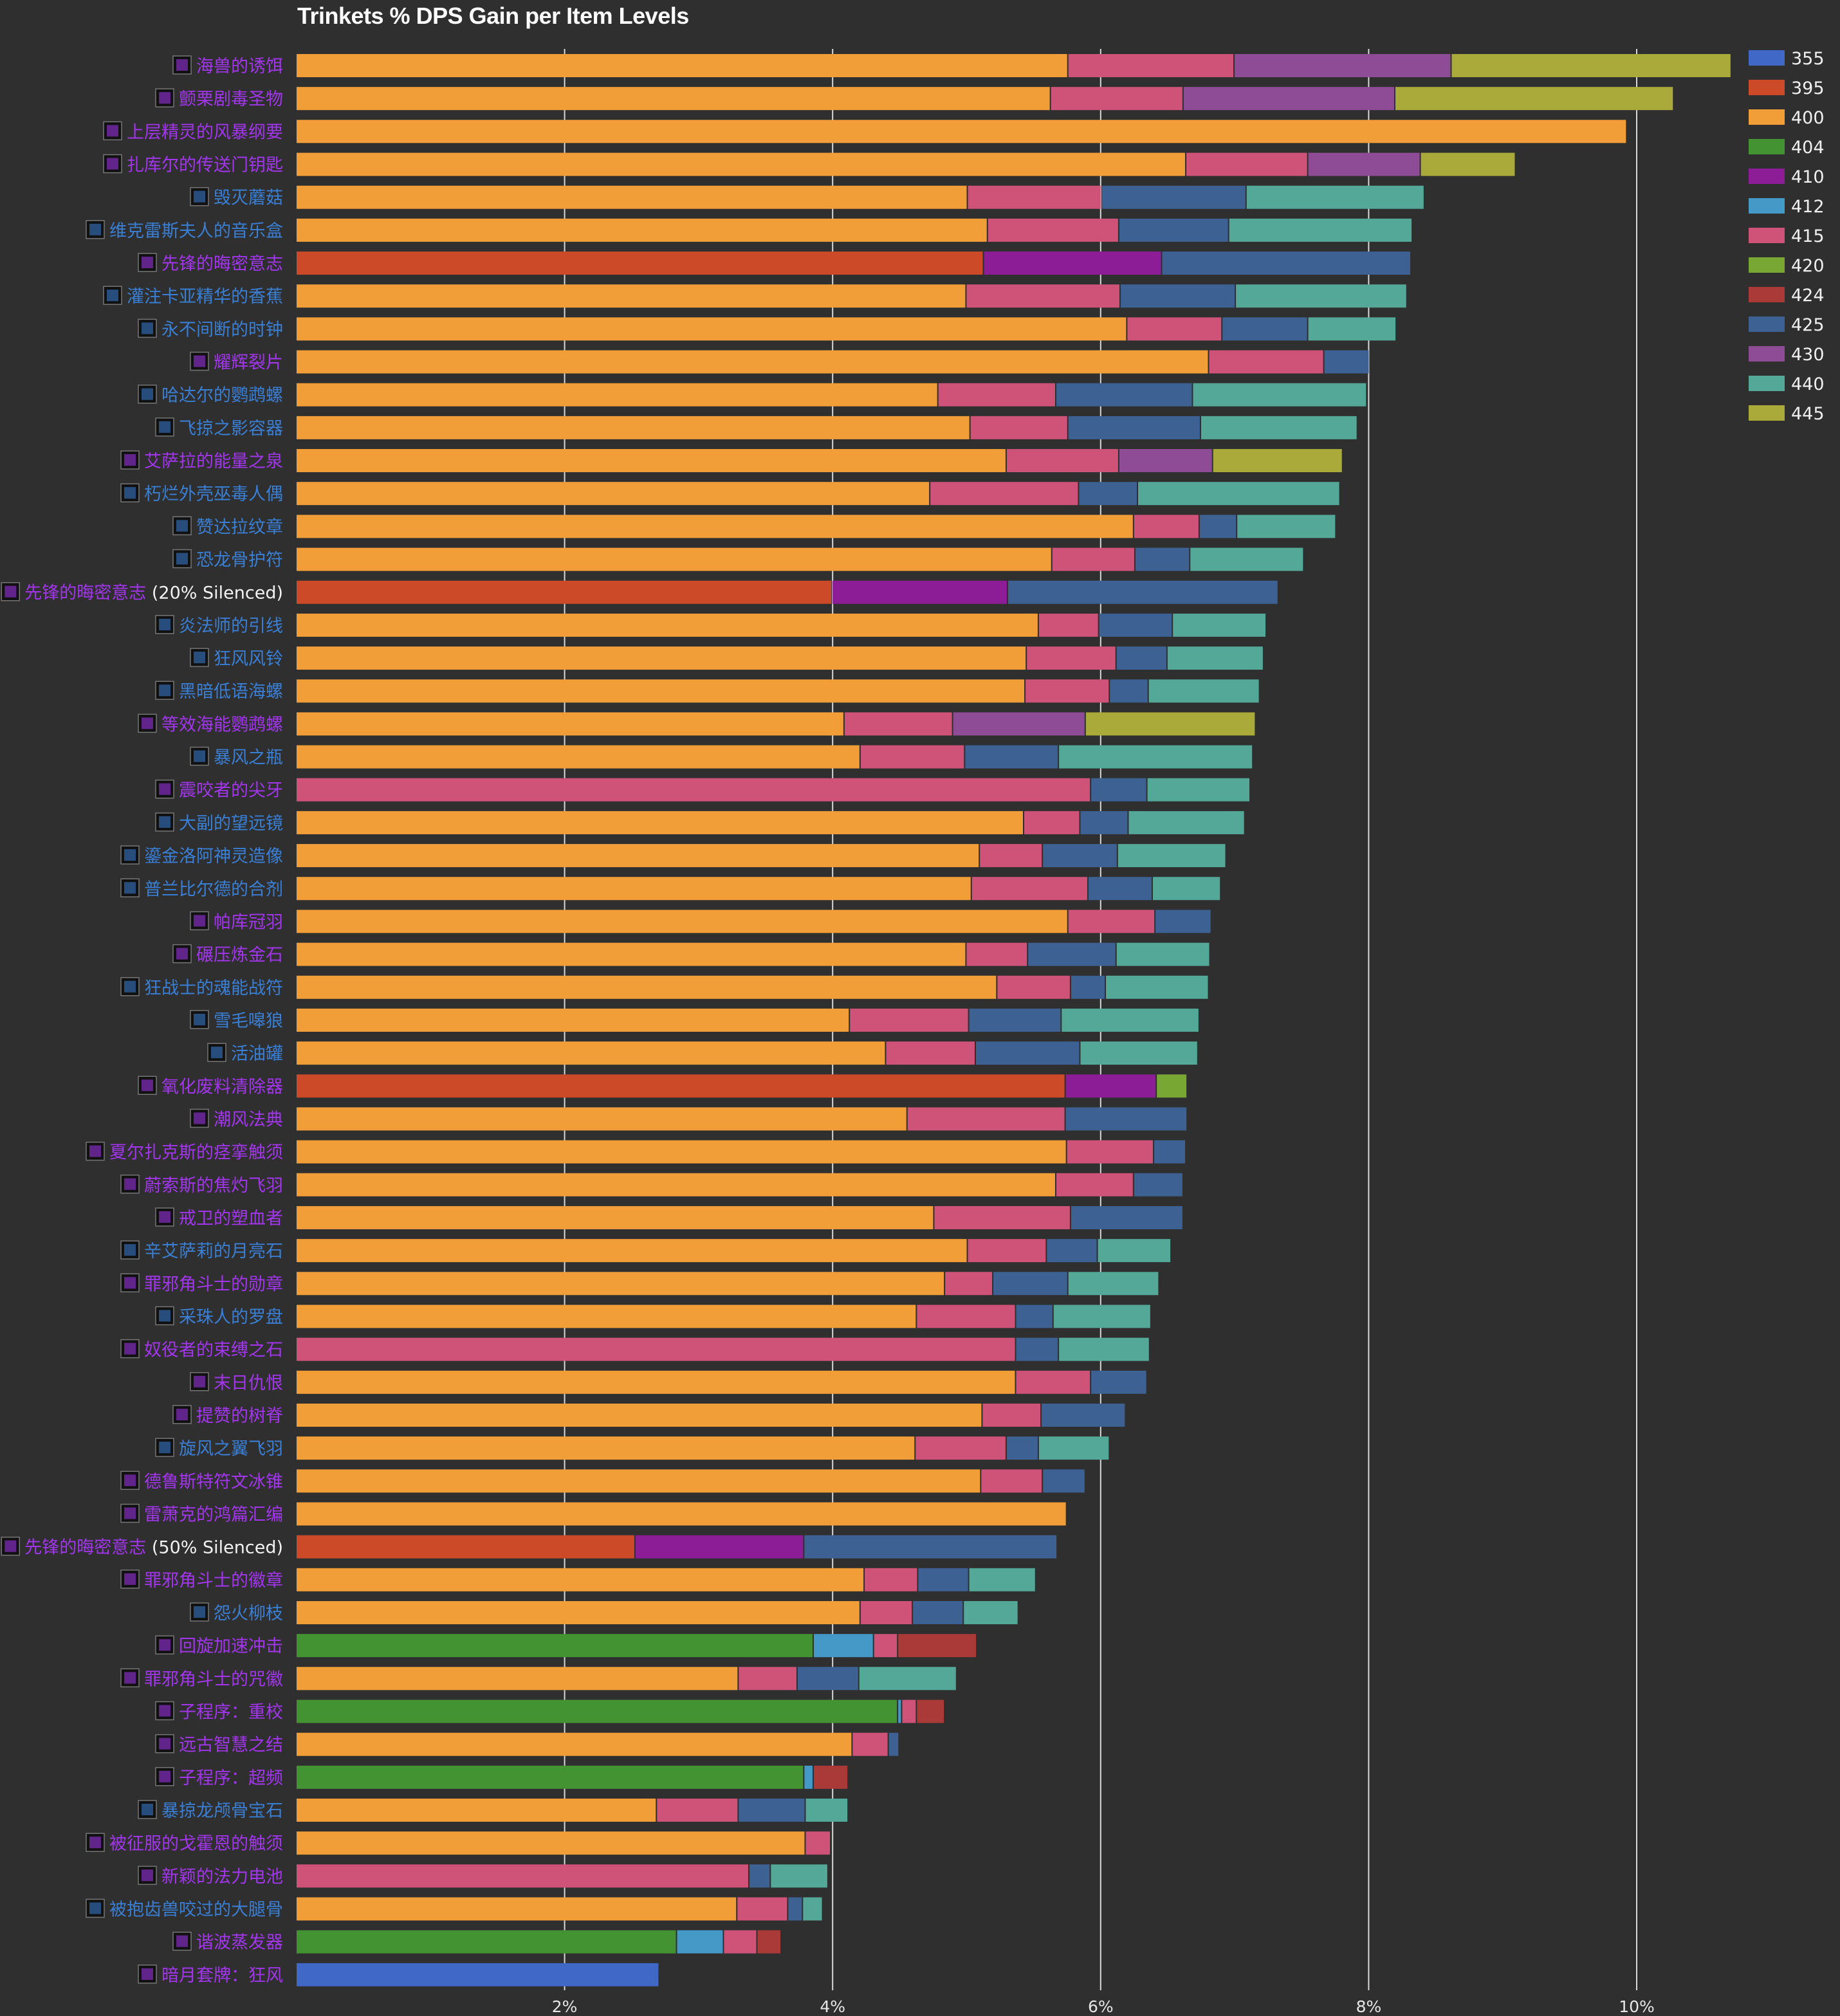 Image resolution: width=1840 pixels, height=2016 pixels. I want to click on item-name: 哈达尔的鹦鹉螺, so click(222, 396).